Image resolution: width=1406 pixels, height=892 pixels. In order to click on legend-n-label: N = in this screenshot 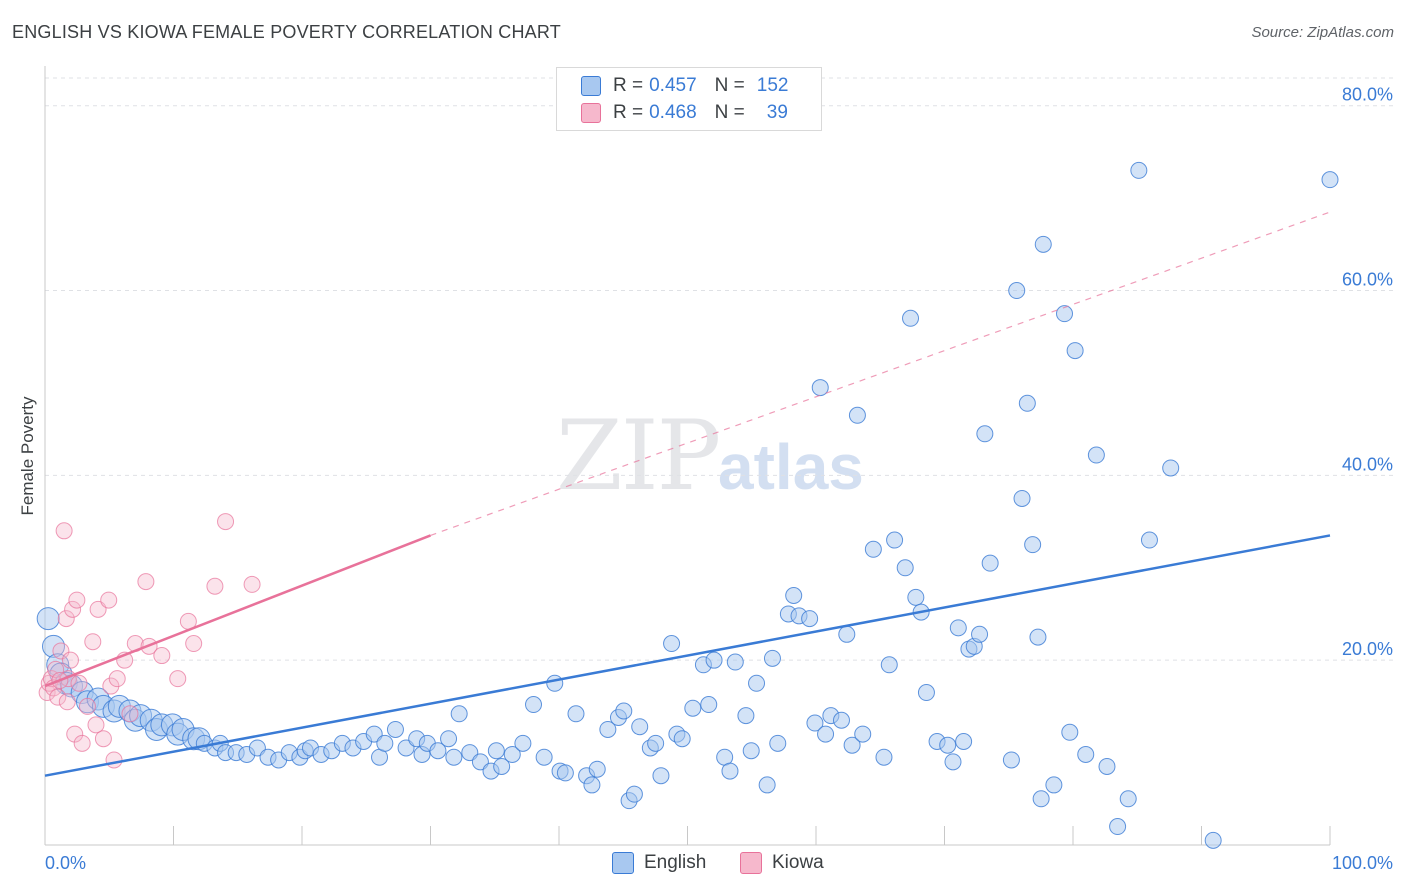, I will do `click(729, 85)`.